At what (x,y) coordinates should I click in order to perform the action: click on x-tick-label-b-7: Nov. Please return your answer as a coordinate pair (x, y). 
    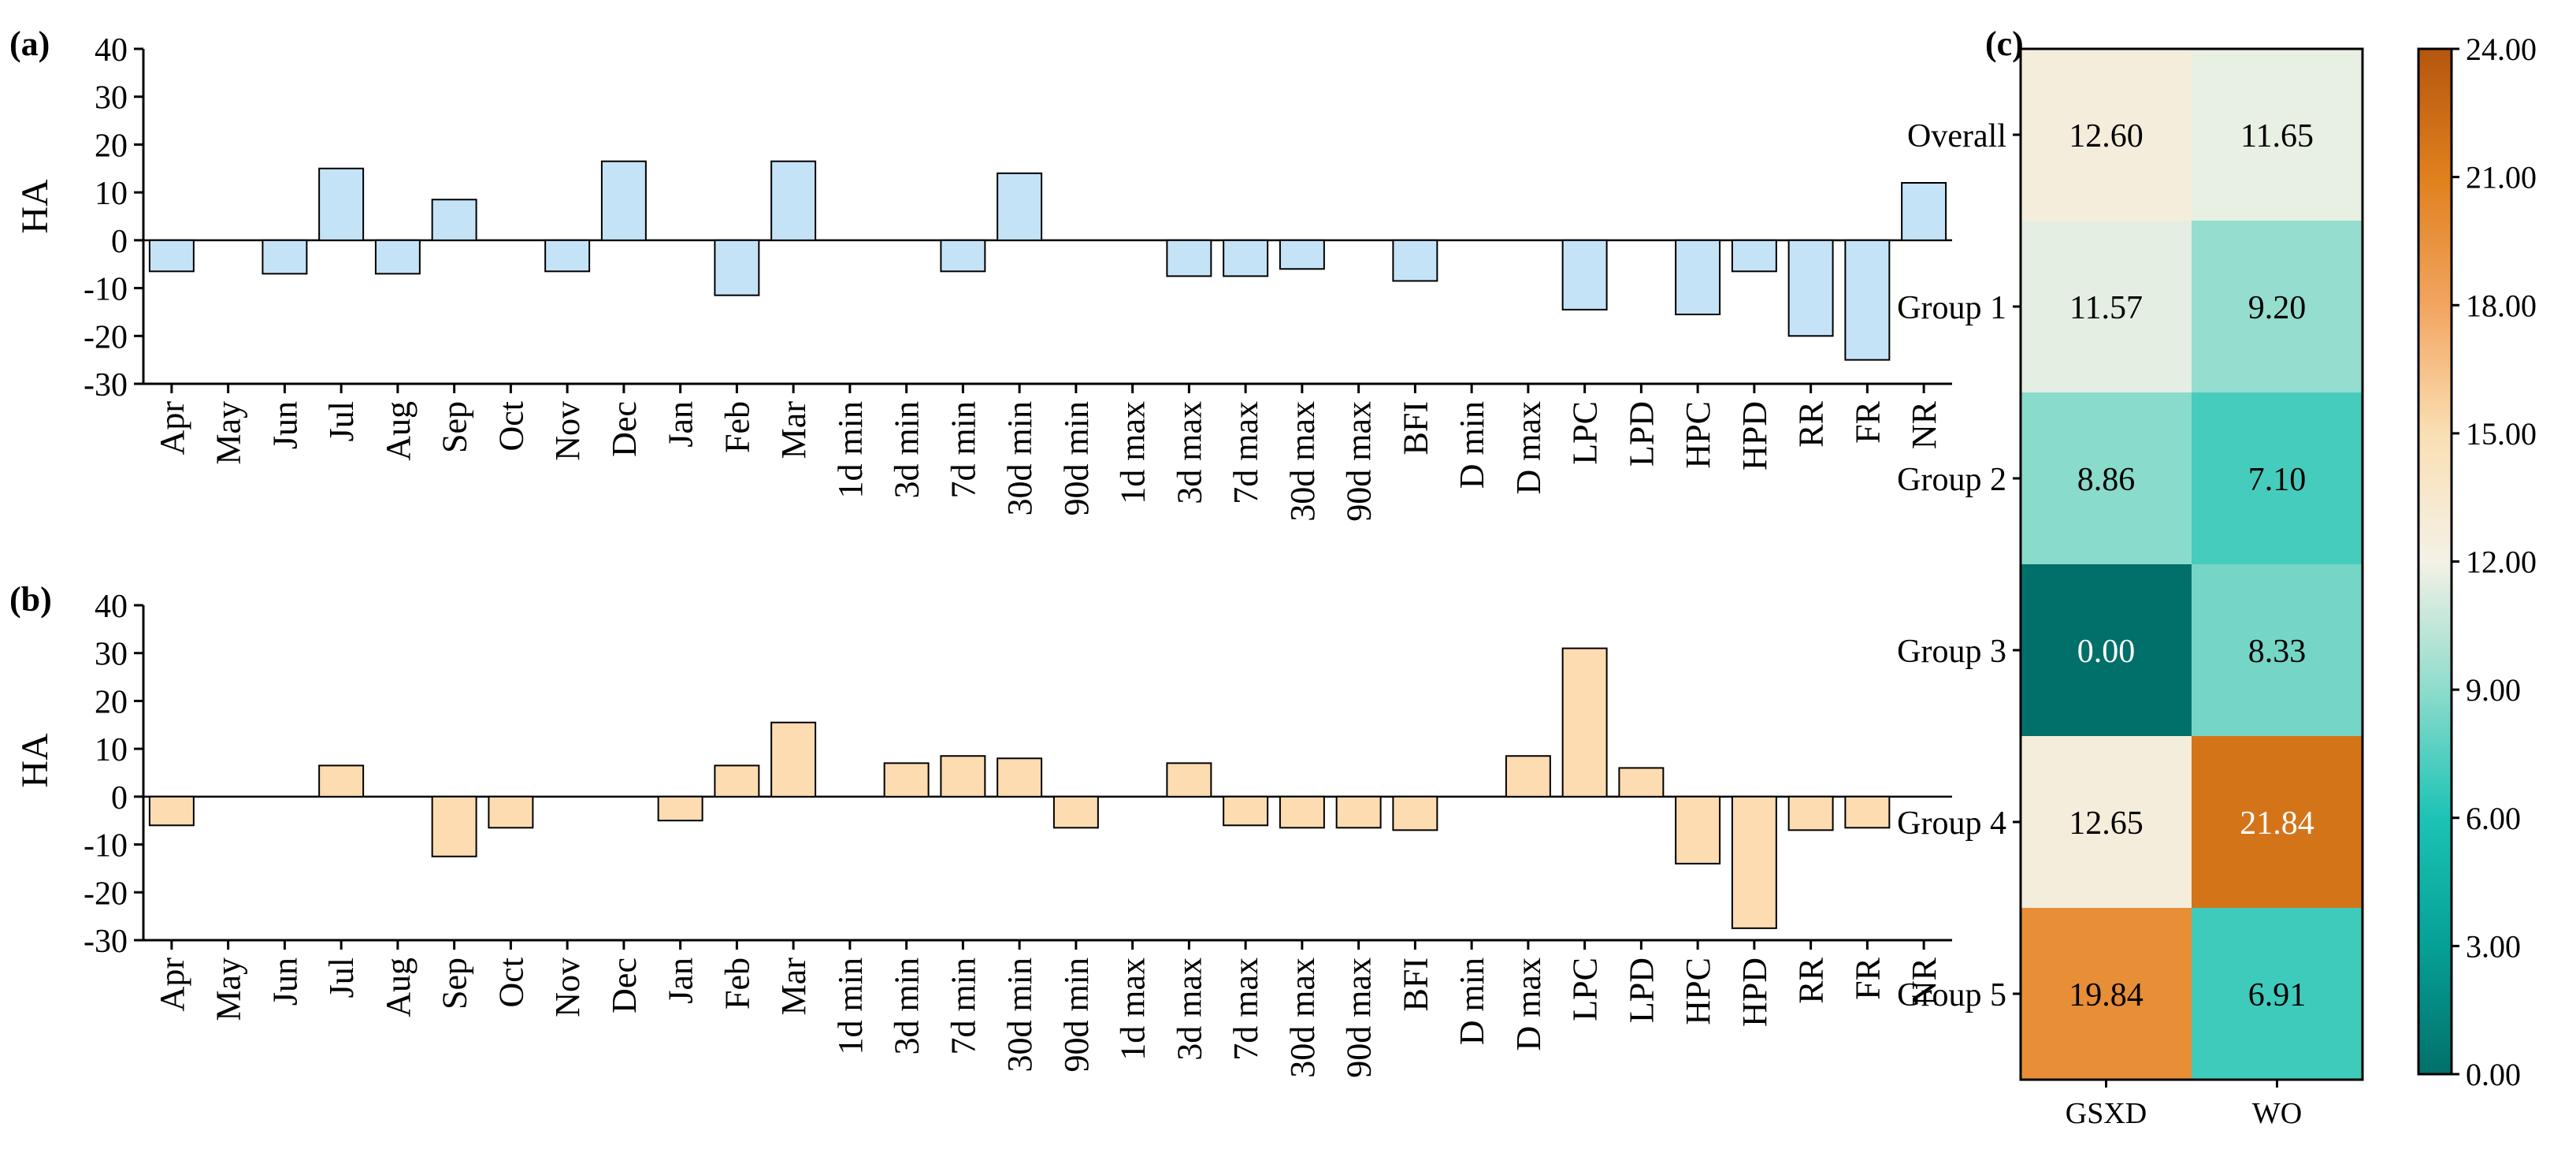
    Looking at the image, I should click on (567, 987).